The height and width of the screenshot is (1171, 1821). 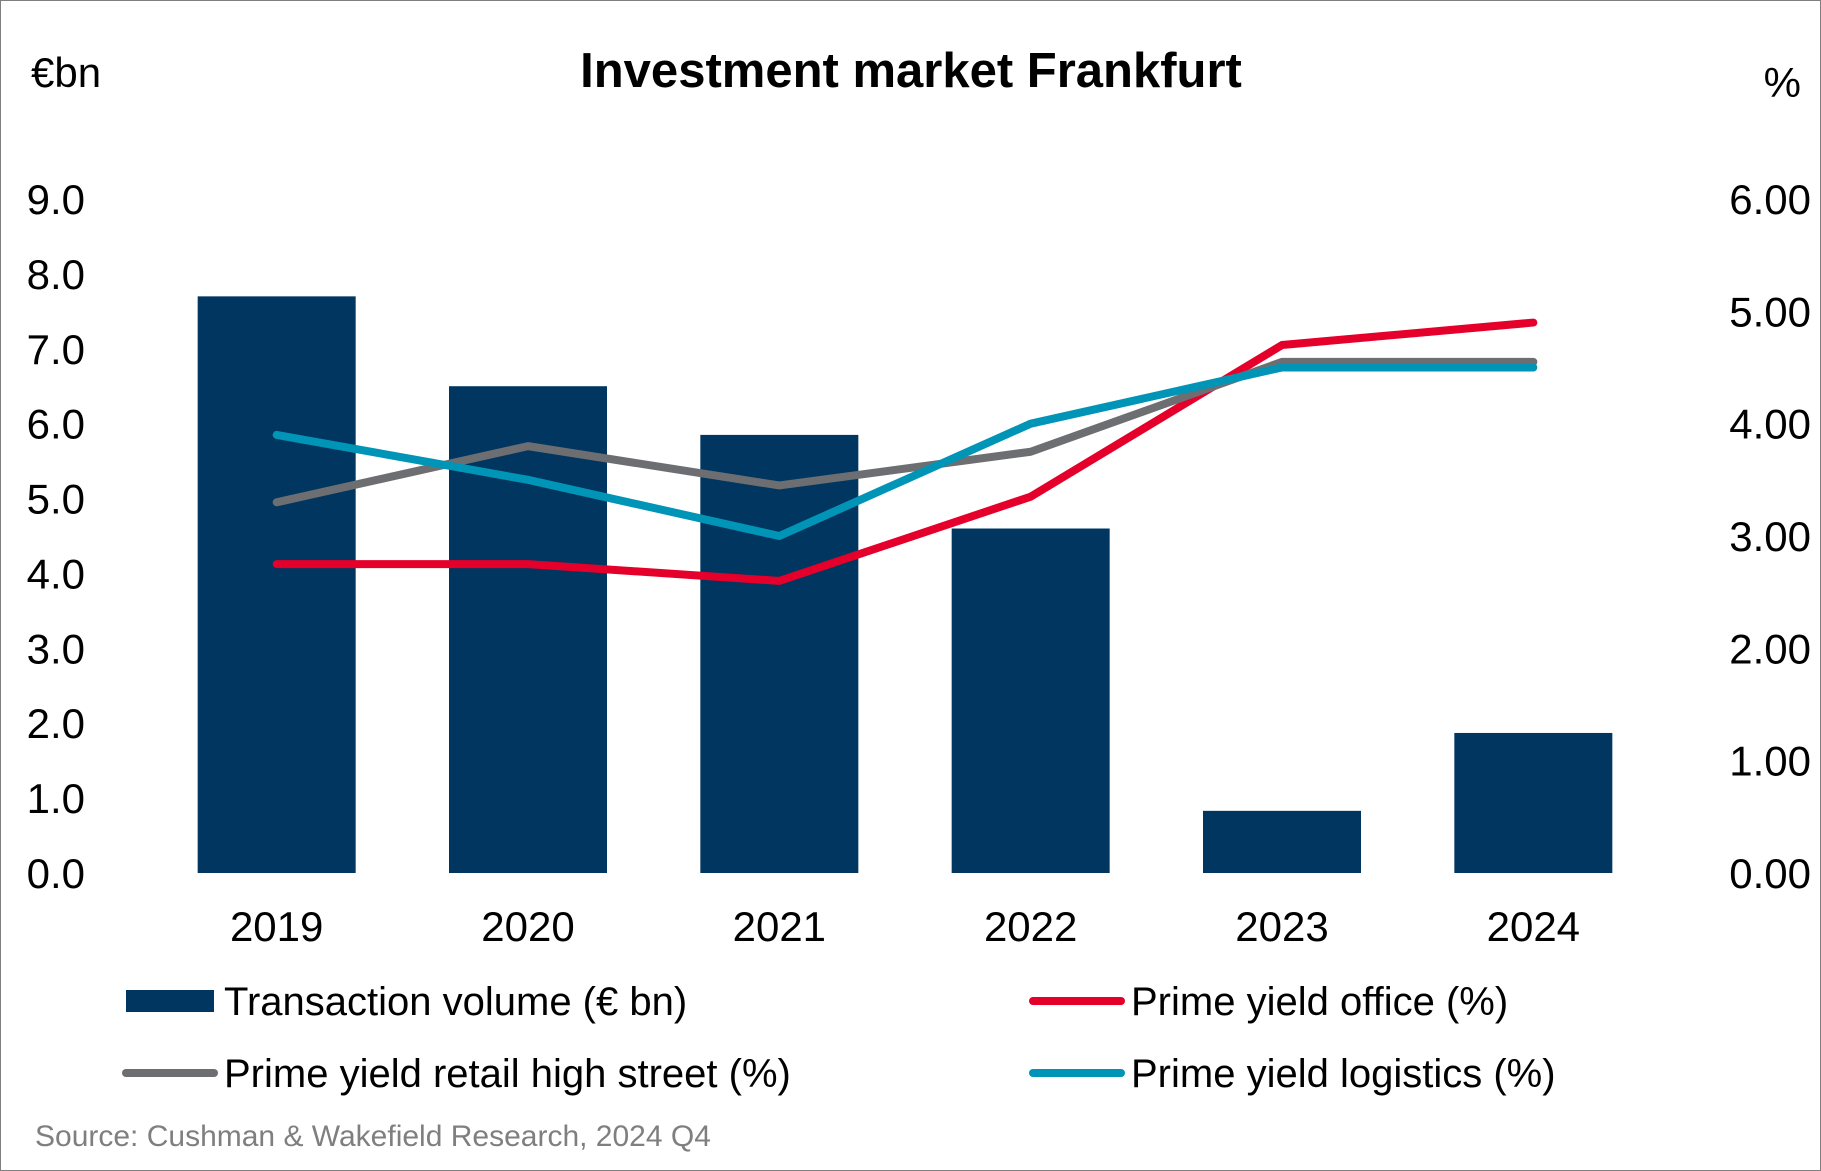 I want to click on left-tick-label: 3.0, so click(x=56, y=648).